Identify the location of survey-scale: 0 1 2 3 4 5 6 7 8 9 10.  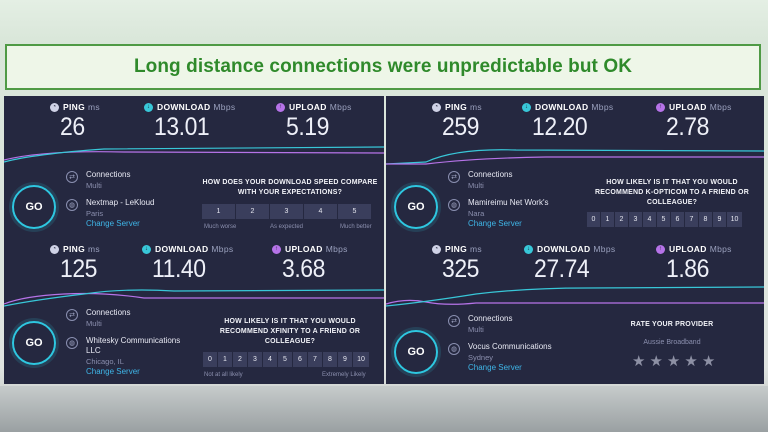
(286, 359).